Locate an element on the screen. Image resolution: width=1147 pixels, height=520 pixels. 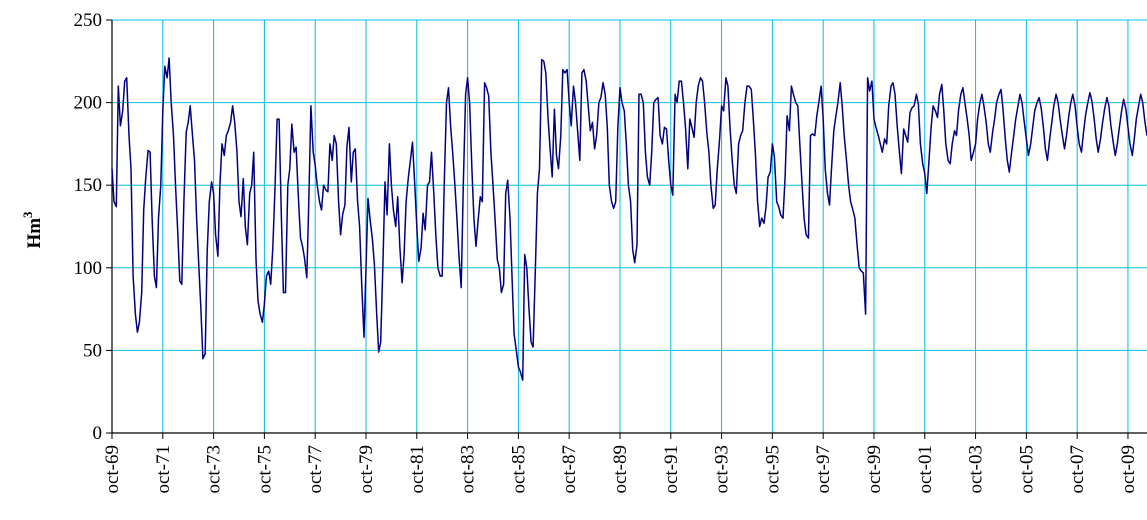
x-tick-label: oct-73 is located at coordinates (214, 469).